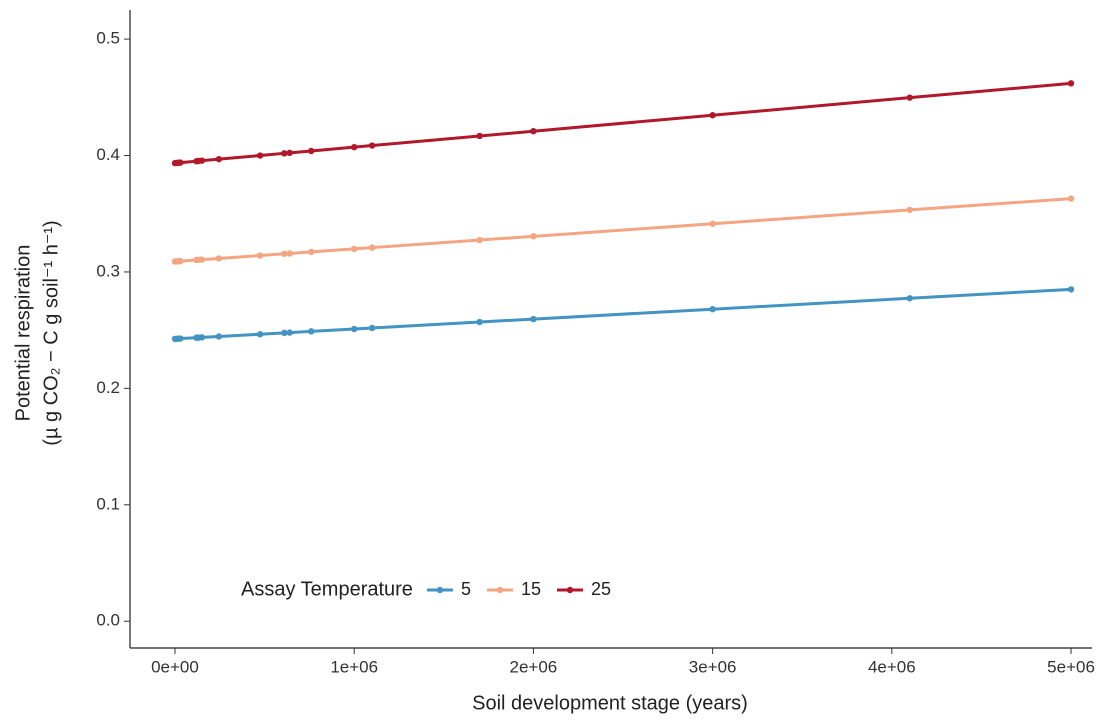  I want to click on legend-label: 15, so click(531, 589).